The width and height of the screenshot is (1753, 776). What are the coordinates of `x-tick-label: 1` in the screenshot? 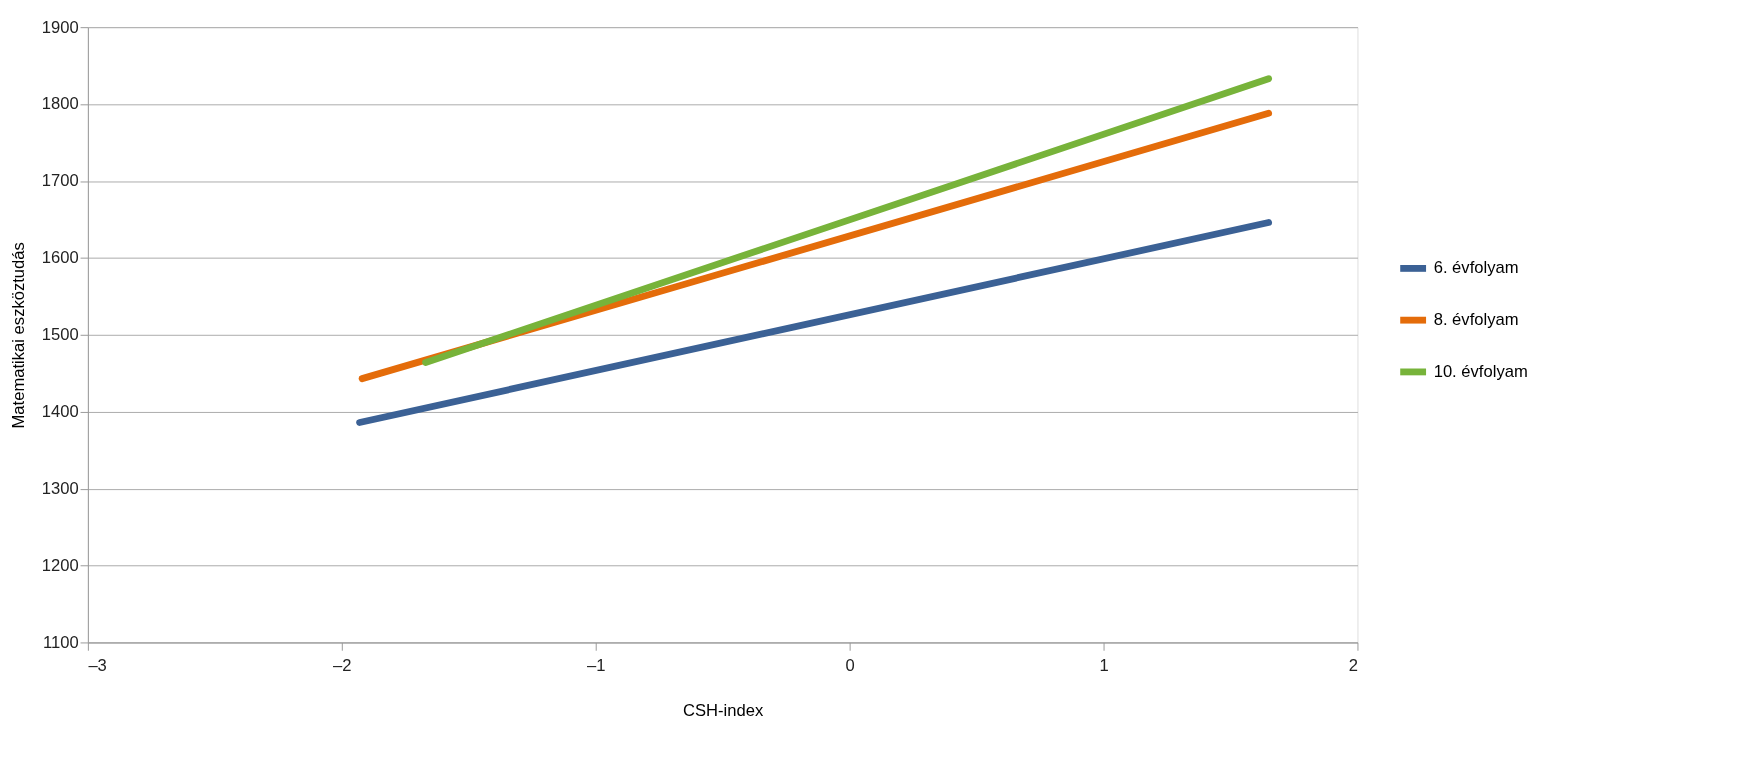 It's located at (1104, 666).